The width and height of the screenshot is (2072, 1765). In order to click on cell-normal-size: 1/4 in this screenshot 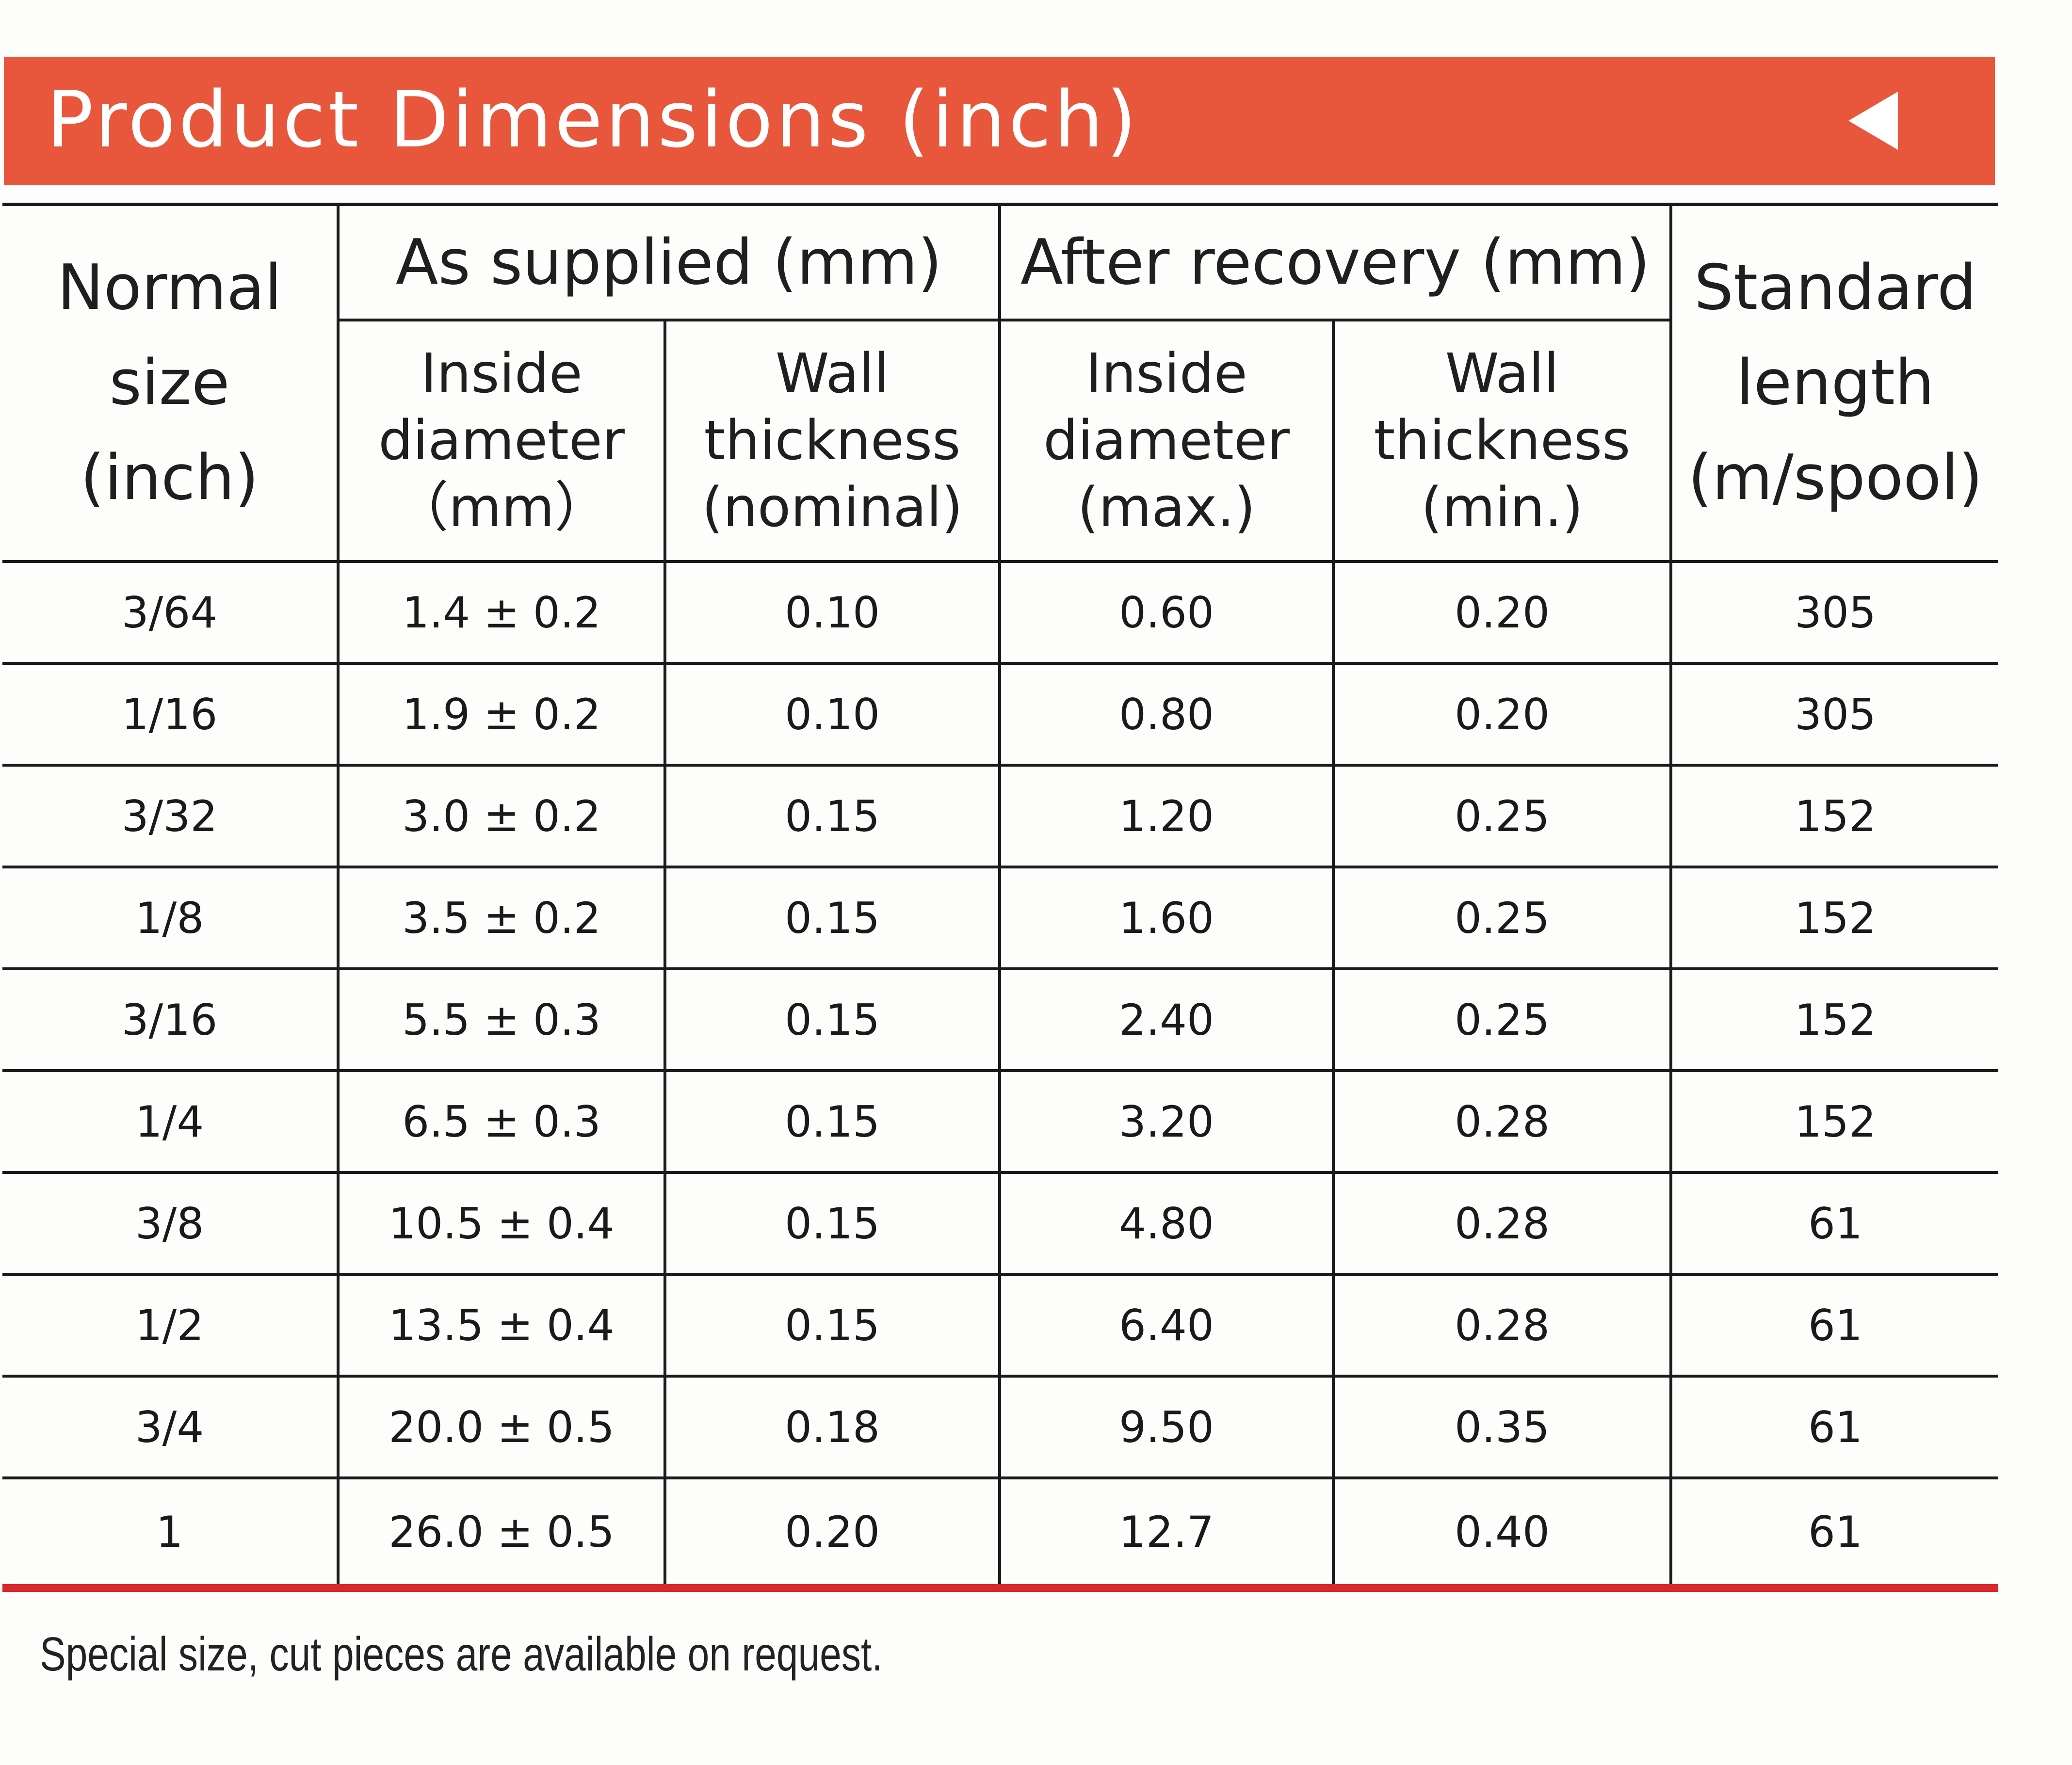, I will do `click(171, 1121)`.